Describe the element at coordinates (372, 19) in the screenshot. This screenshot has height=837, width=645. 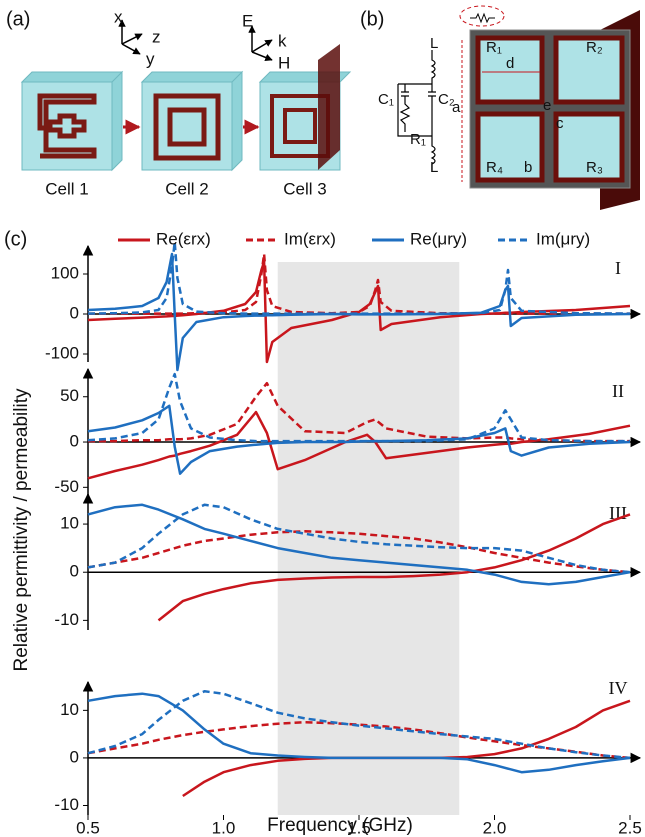
I see `panel-label: (b)` at that location.